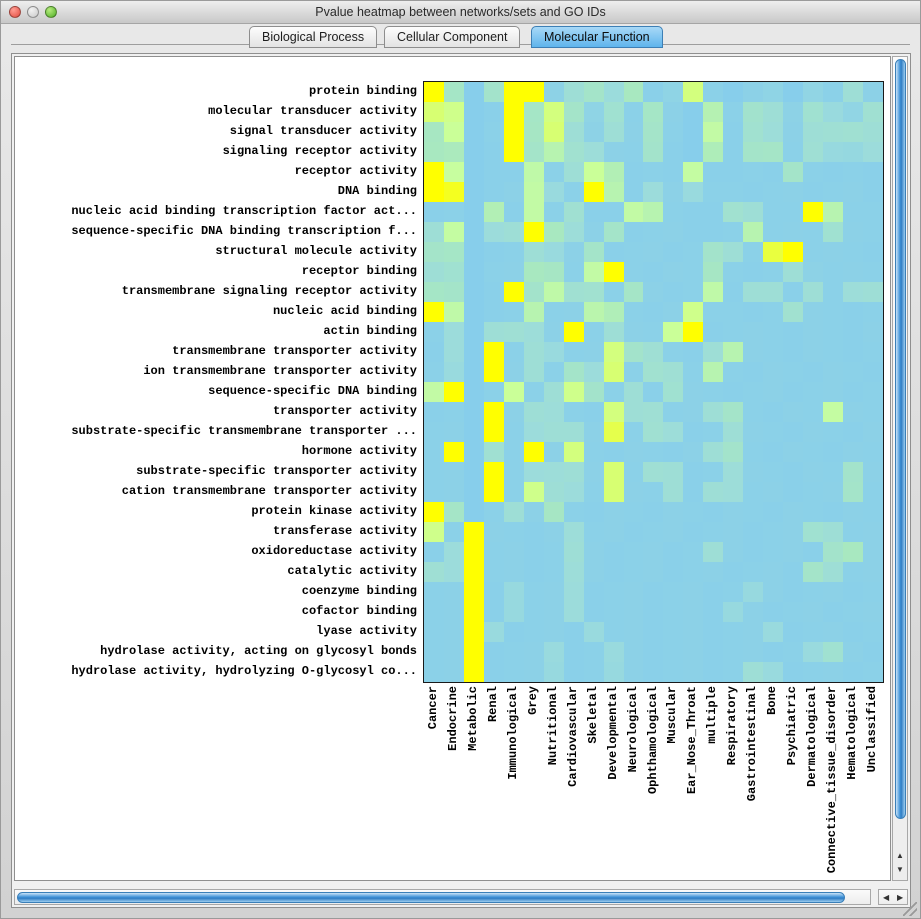  What do you see at coordinates (893, 897) in the screenshot?
I see `horizontal-scroll-buttons: ◀ ▶` at bounding box center [893, 897].